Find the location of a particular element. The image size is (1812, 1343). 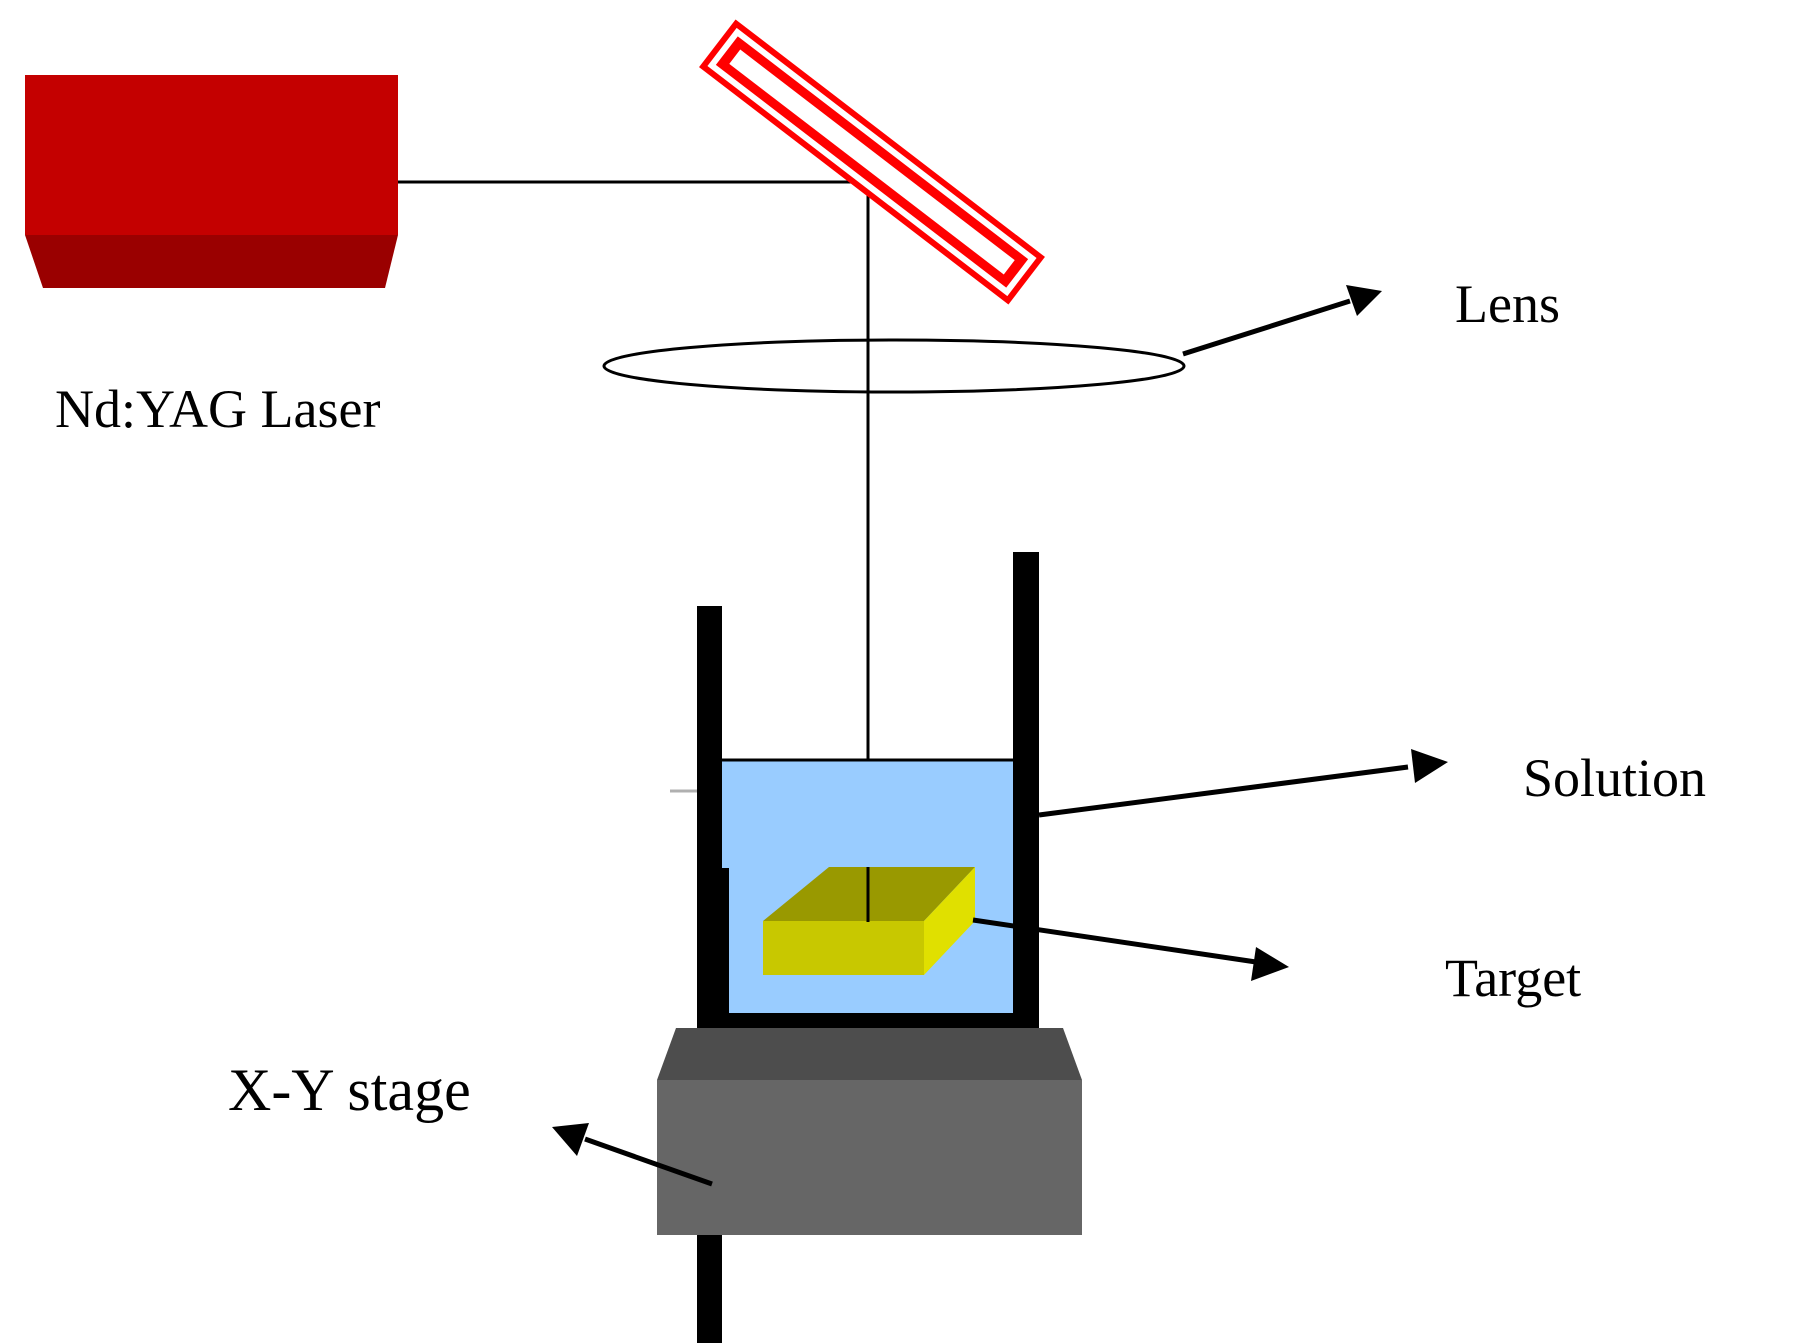

target-label: Target is located at coordinates (1513, 978).